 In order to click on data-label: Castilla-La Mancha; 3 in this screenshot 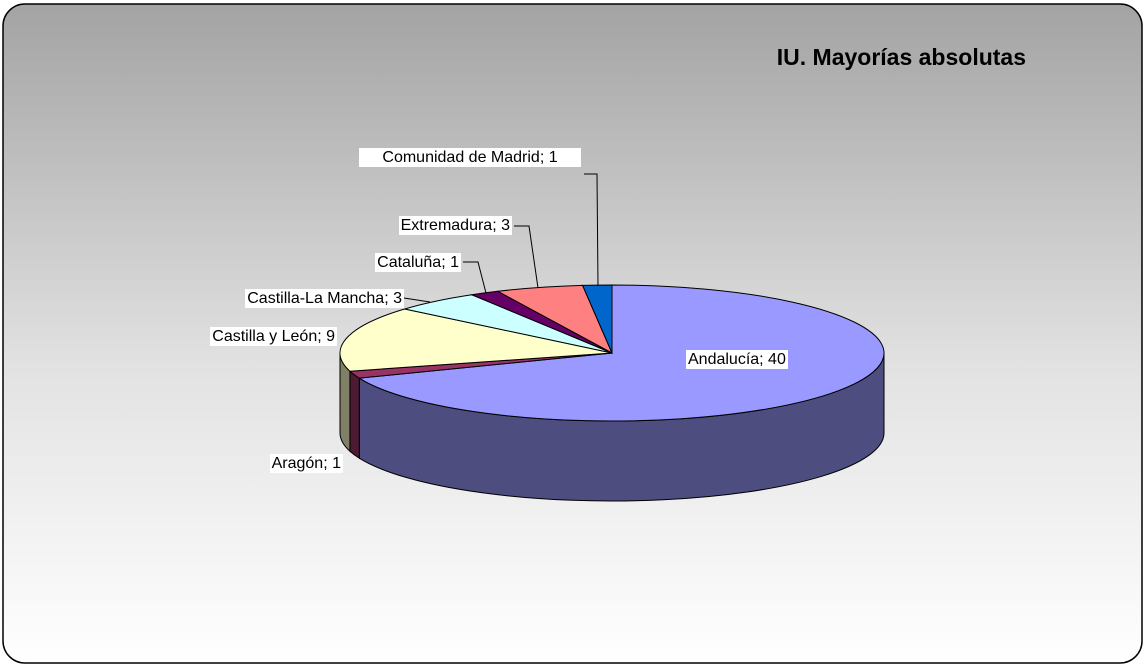, I will do `click(324, 298)`.